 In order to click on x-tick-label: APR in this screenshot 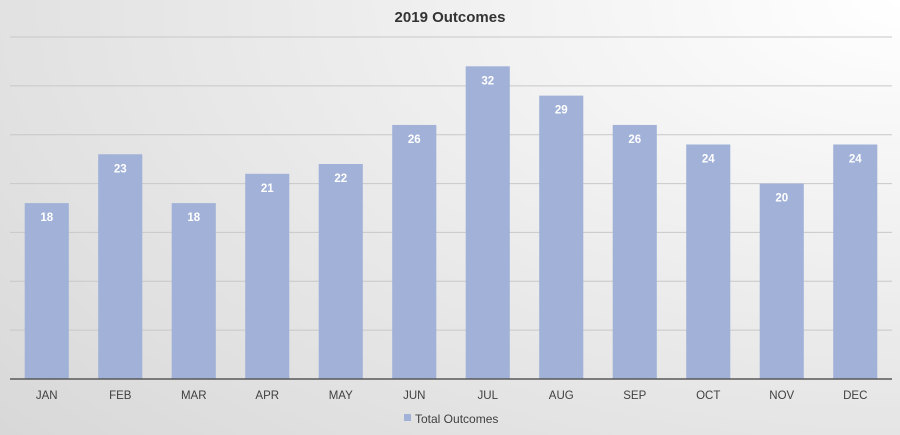, I will do `click(267, 396)`.